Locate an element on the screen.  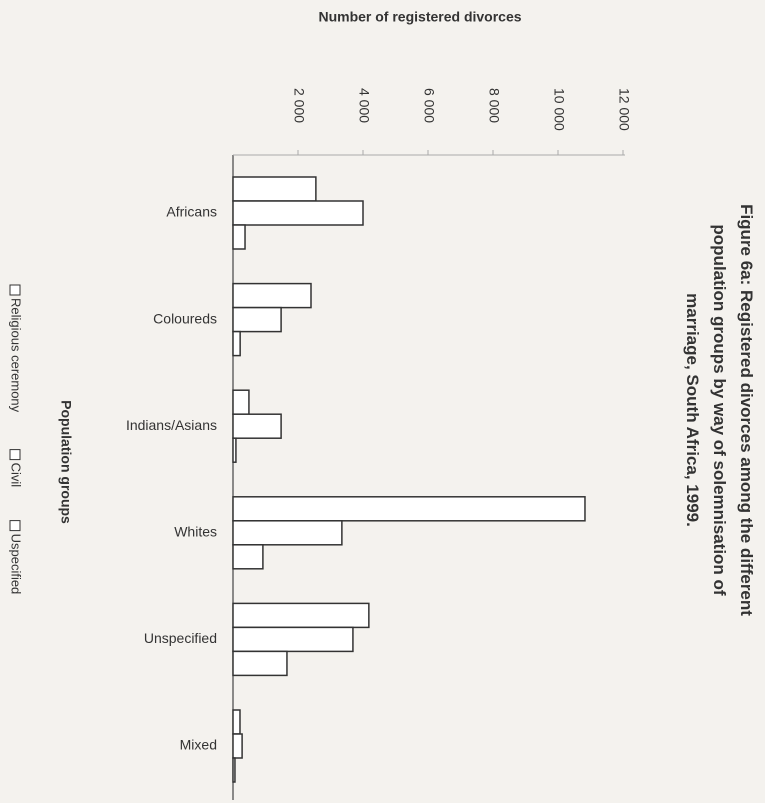
x-tick-label: 6 000 is located at coordinates (429, 105).